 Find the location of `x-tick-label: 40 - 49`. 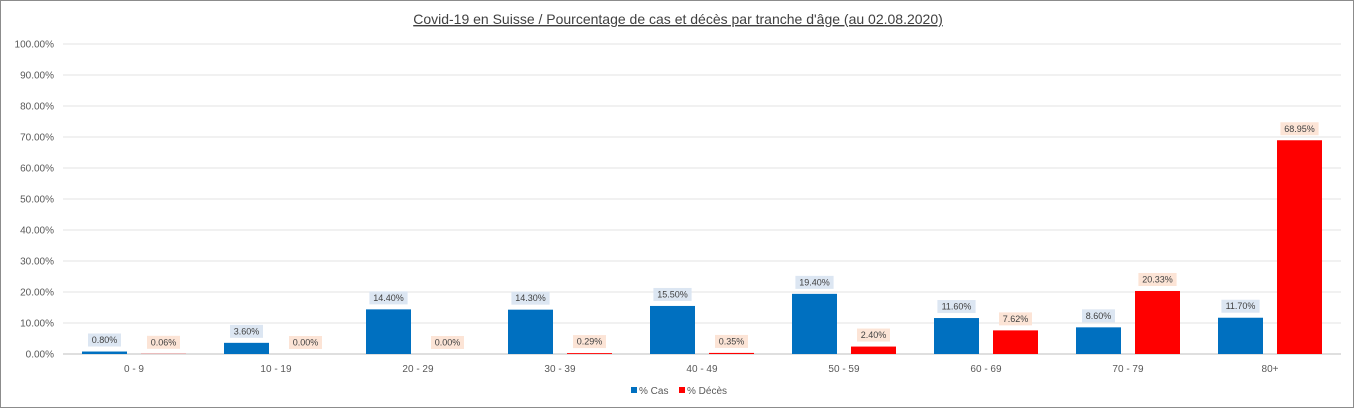

x-tick-label: 40 - 49 is located at coordinates (702, 369).